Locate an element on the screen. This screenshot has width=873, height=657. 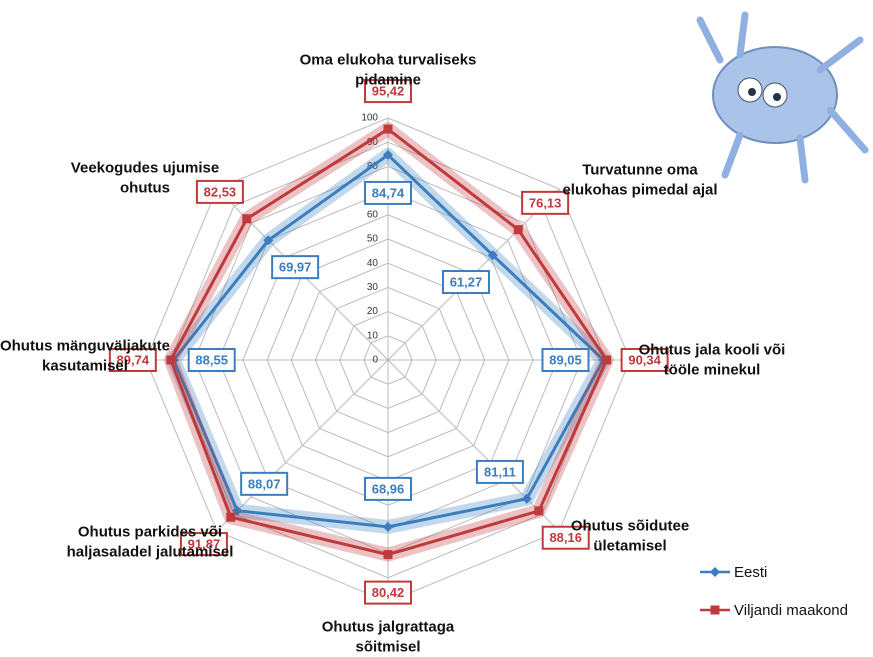
value-label: 61,27 is located at coordinates (466, 281).